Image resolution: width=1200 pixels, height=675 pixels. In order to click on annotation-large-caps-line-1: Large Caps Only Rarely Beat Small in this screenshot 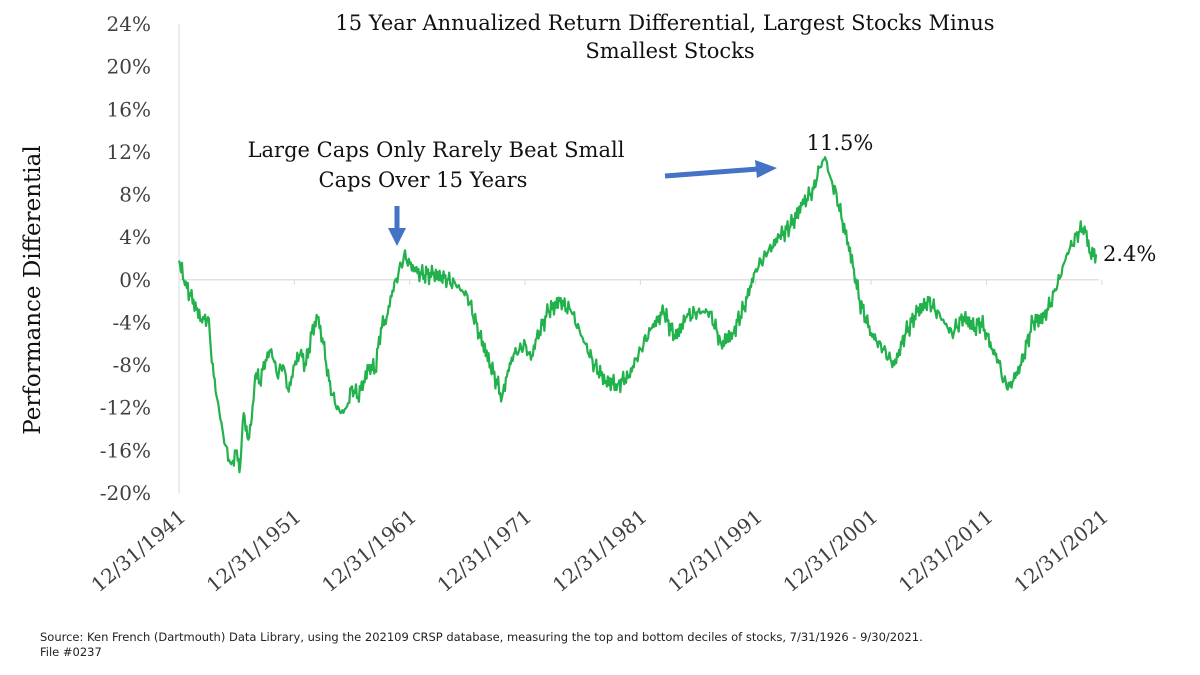, I will do `click(436, 150)`.